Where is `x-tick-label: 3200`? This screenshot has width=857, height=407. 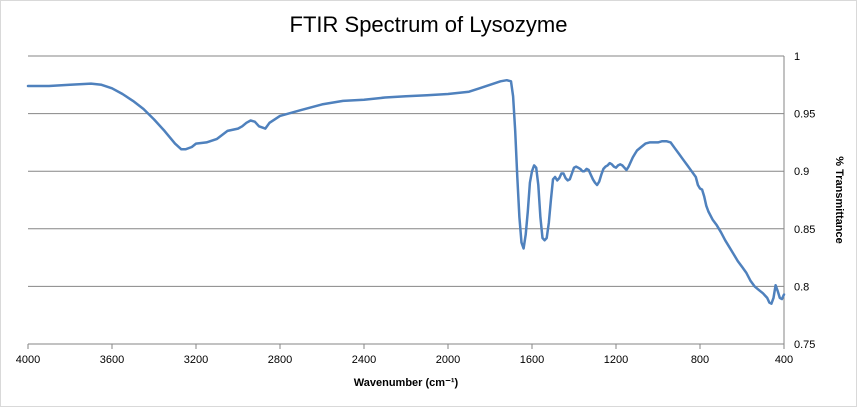
x-tick-label: 3200 is located at coordinates (196, 360).